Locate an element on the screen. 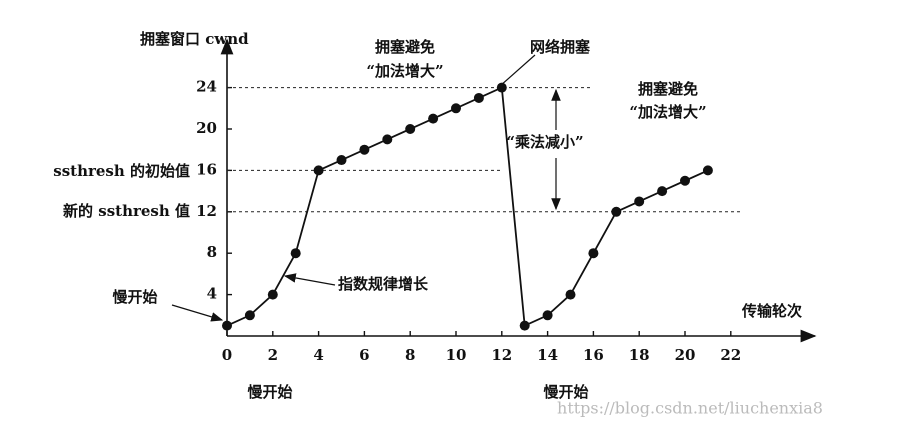 The width and height of the screenshot is (908, 424). annotation: ssthresh 的初始值 is located at coordinates (121, 171).